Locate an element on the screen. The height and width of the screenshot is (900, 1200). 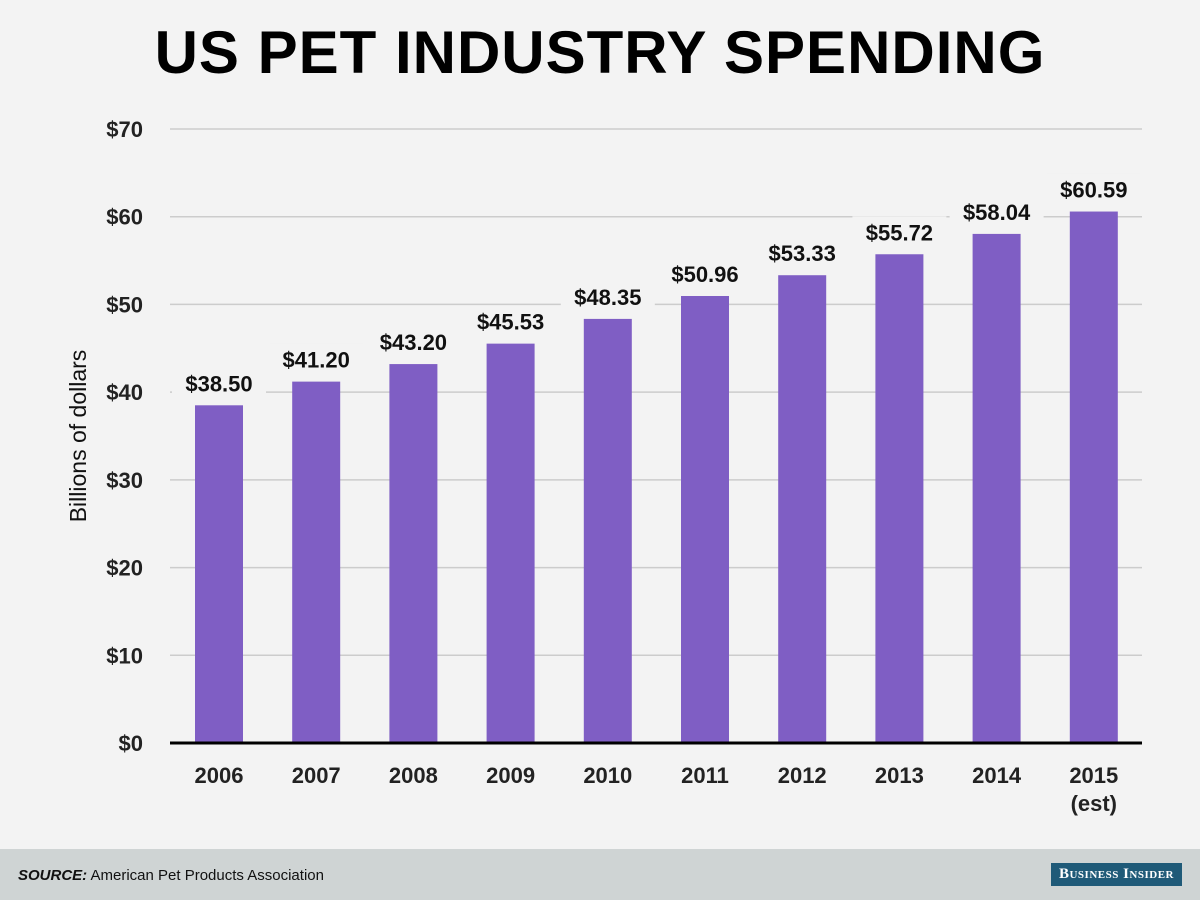
x-tick-label: 2013 is located at coordinates (899, 775).